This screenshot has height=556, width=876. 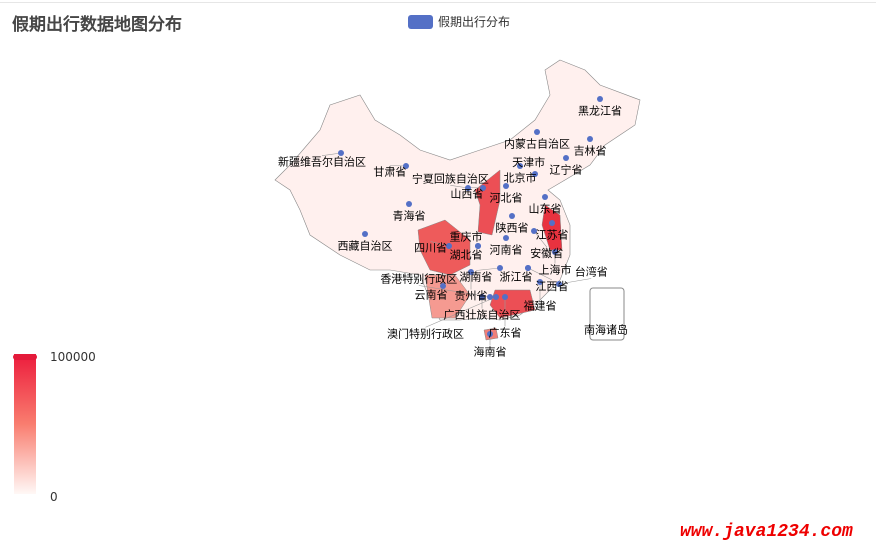 What do you see at coordinates (97, 25) in the screenshot?
I see `chart-title: 假期出行数据地图分布` at bounding box center [97, 25].